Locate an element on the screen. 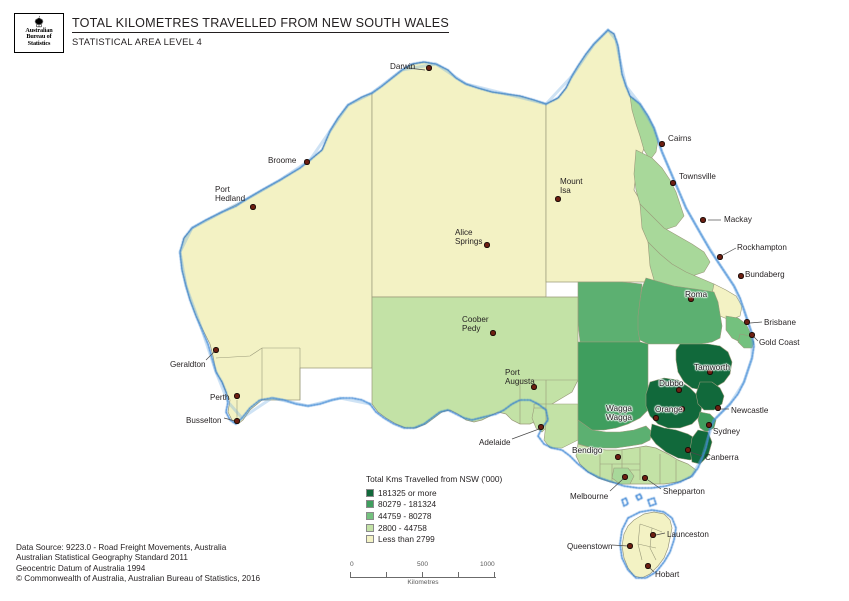 The height and width of the screenshot is (601, 849). legend-item-label: 80279 - 181324 is located at coordinates (407, 504).